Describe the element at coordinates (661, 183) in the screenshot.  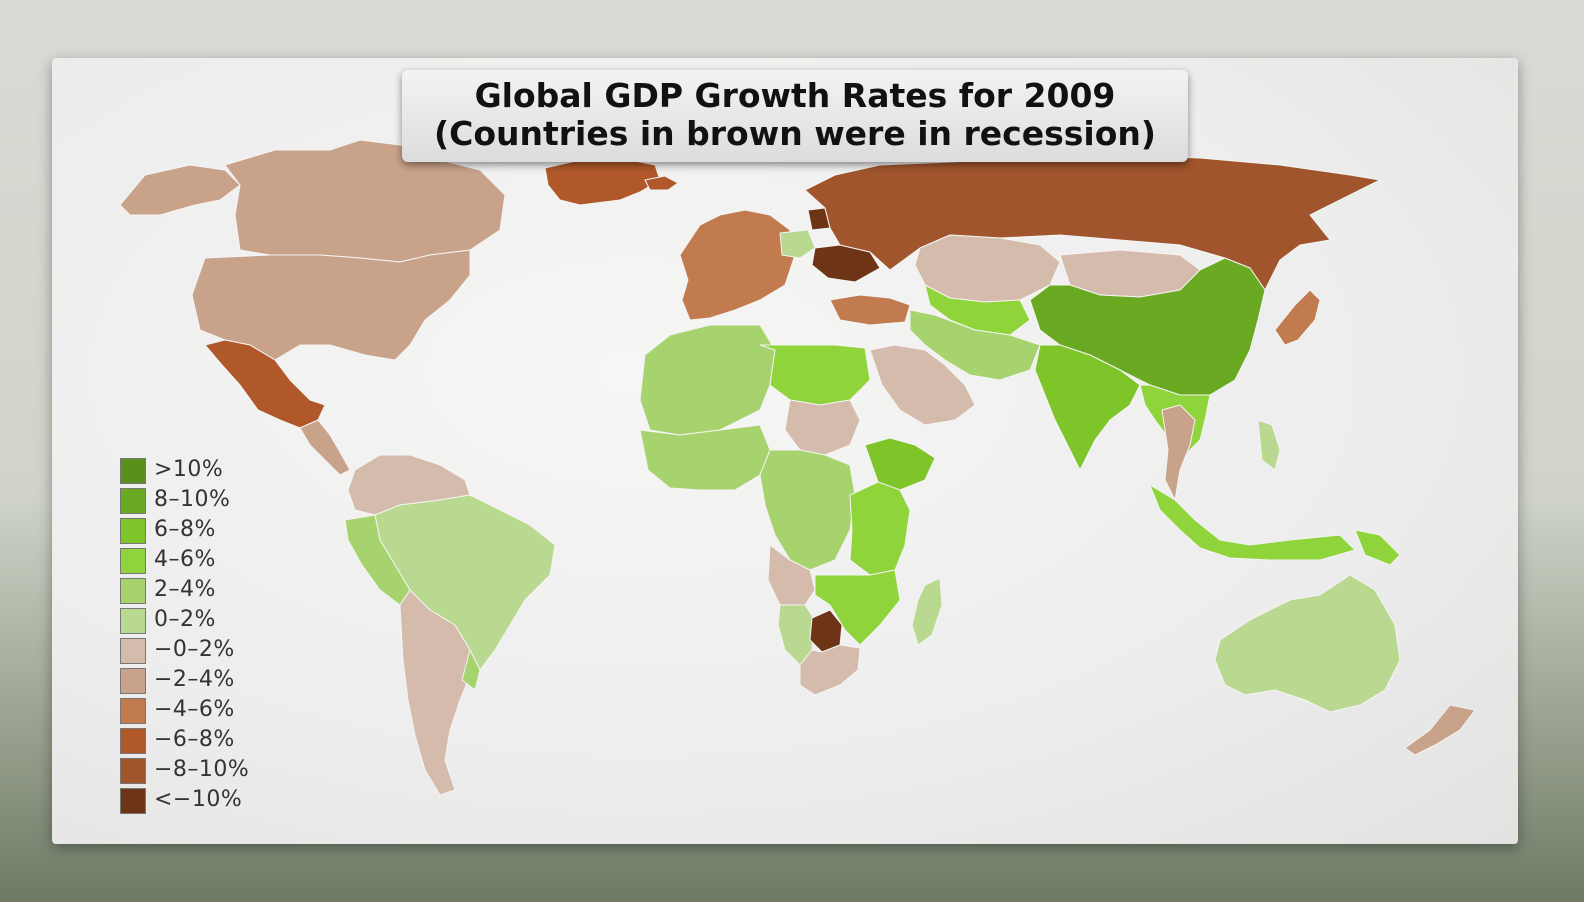
I see `region-iceland` at that location.